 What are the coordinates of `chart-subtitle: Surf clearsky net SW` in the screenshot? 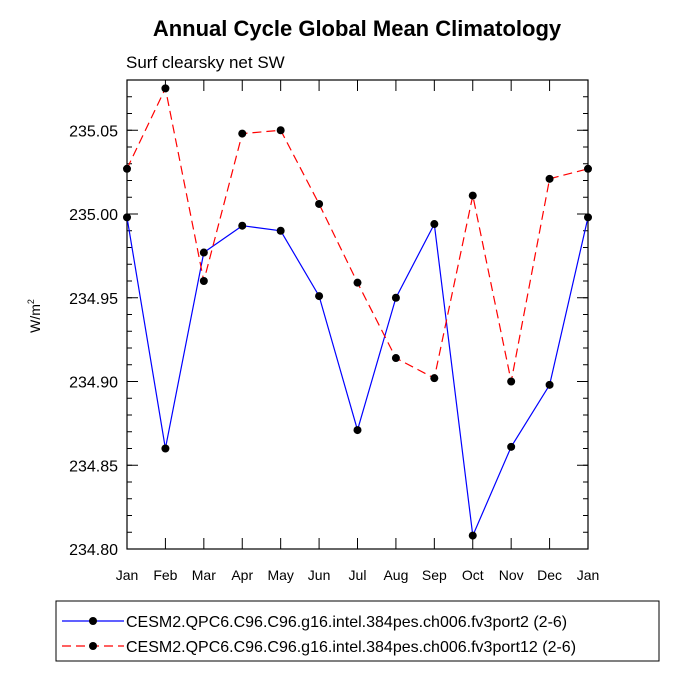 It's located at (205, 62).